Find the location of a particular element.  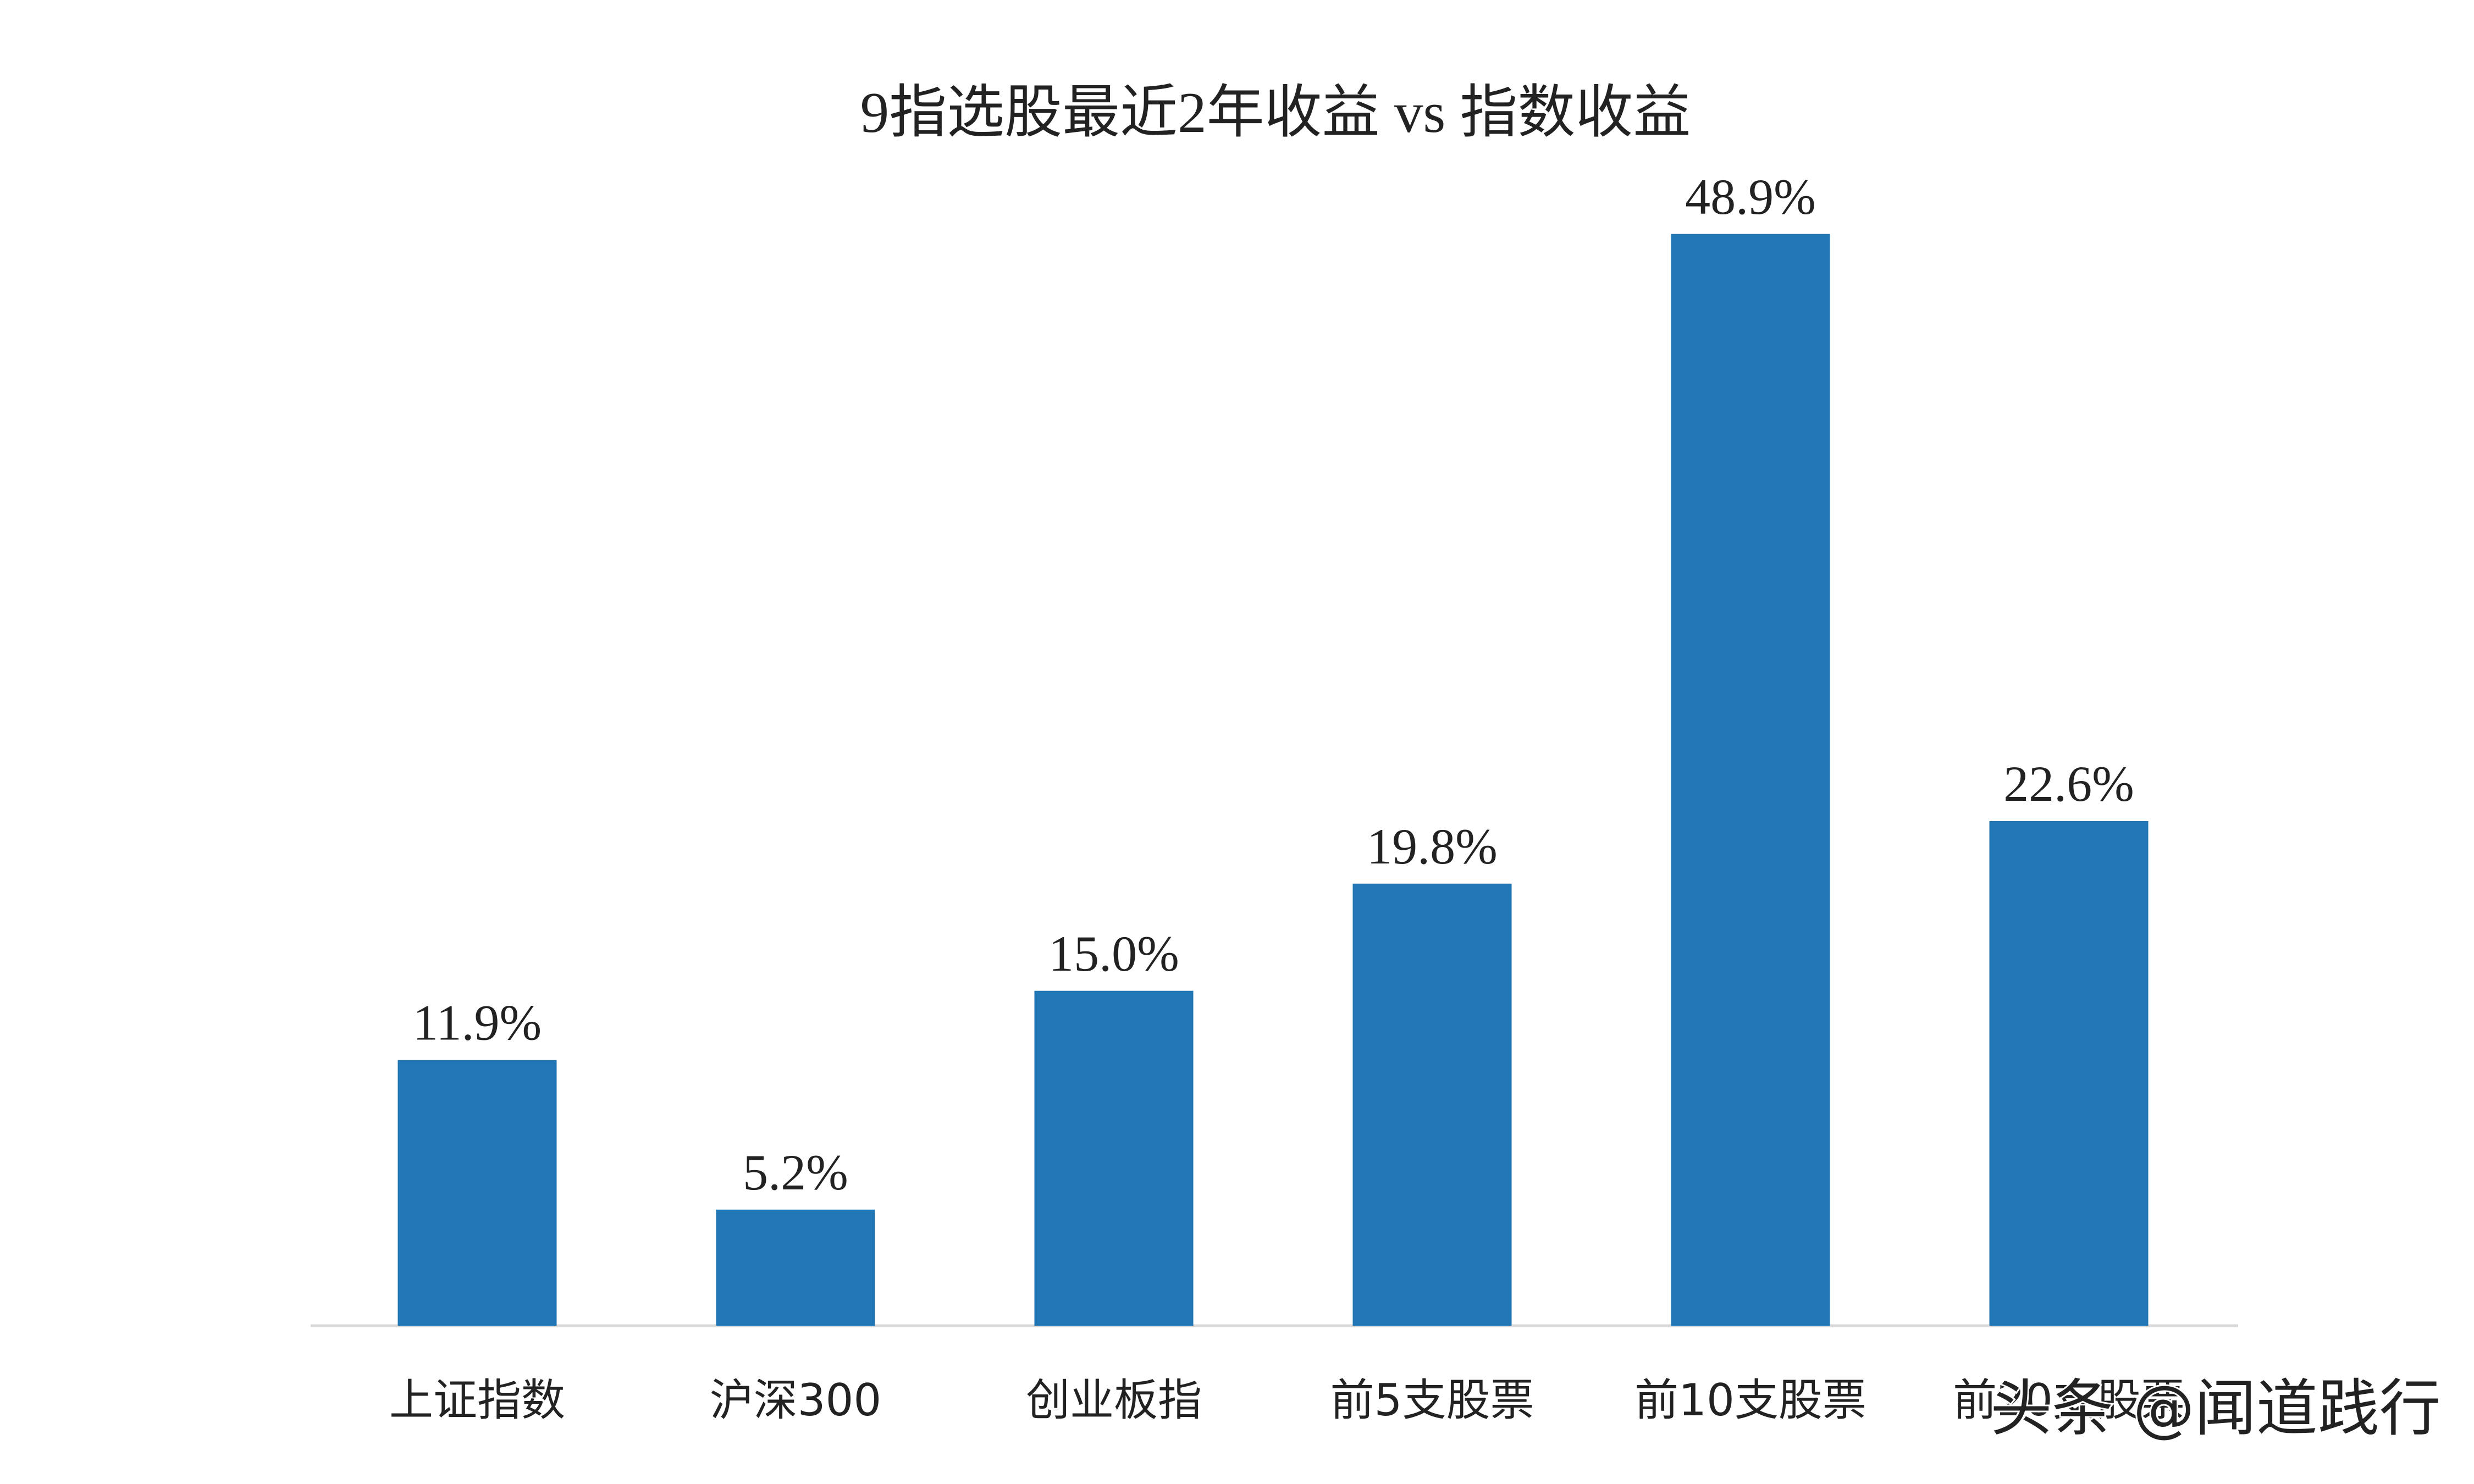

value-label: 22.6% is located at coordinates (2068, 784).